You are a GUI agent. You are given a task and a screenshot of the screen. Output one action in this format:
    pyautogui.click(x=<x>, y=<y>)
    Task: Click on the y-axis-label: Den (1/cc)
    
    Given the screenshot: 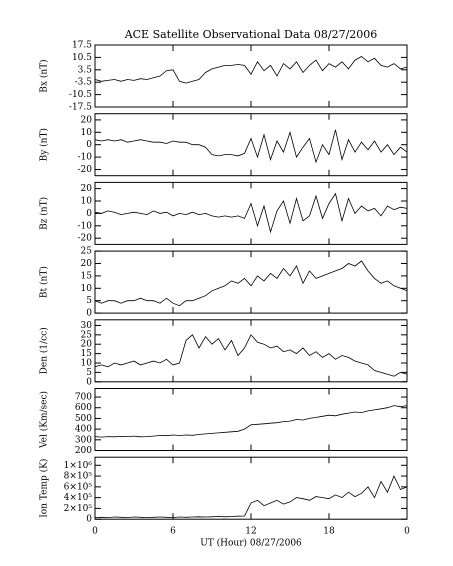 What is the action you would take?
    pyautogui.click(x=44, y=350)
    